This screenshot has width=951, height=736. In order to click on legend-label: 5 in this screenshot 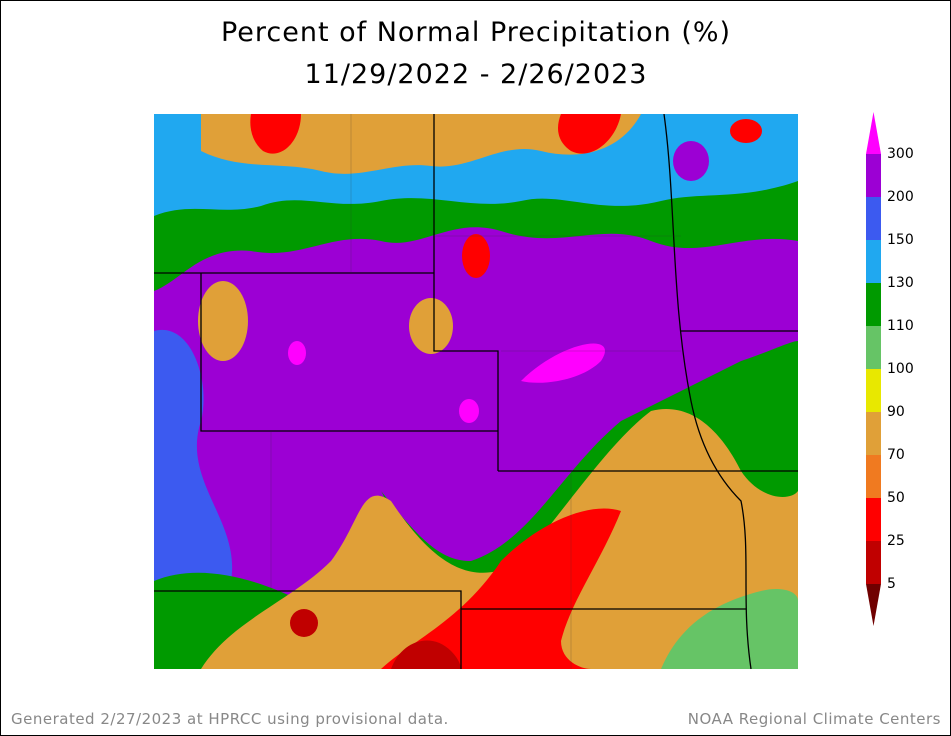, I will do `click(891, 584)`.